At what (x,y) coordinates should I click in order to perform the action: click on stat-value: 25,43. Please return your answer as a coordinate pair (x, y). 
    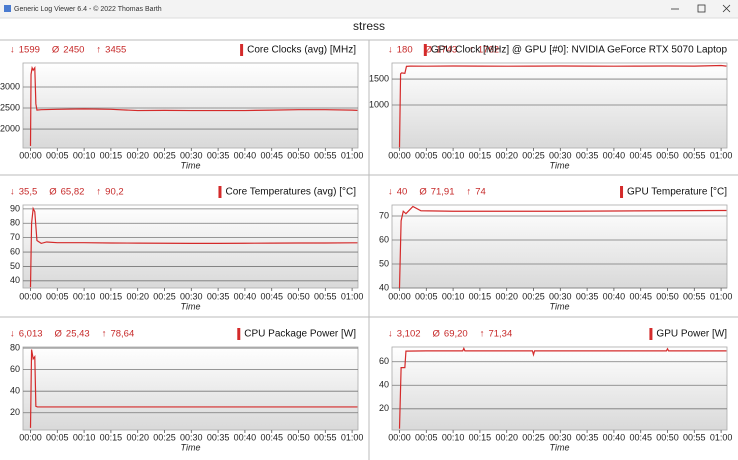
    Looking at the image, I should click on (78, 334).